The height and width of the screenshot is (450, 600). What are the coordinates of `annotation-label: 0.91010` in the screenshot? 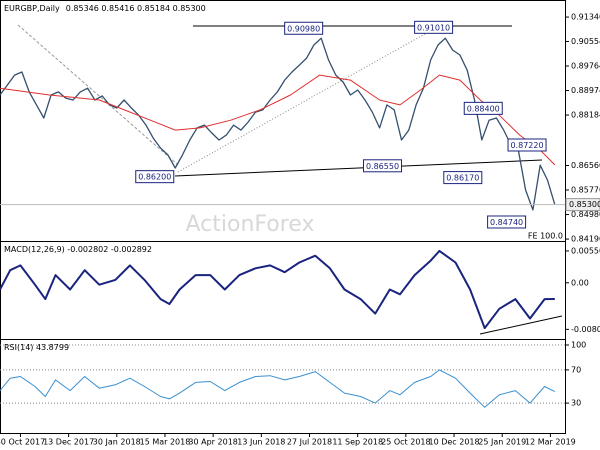 It's located at (433, 27).